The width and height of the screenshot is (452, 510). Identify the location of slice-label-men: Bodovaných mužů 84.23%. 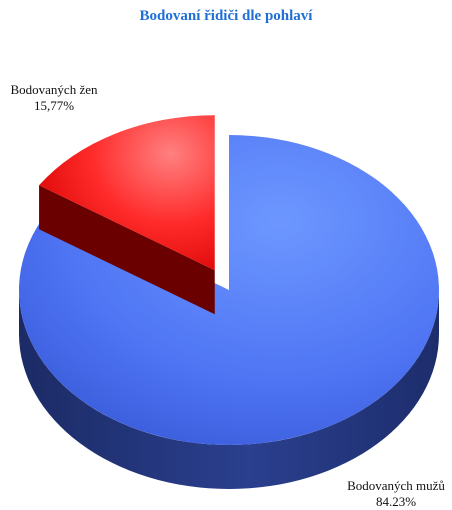
(396, 494).